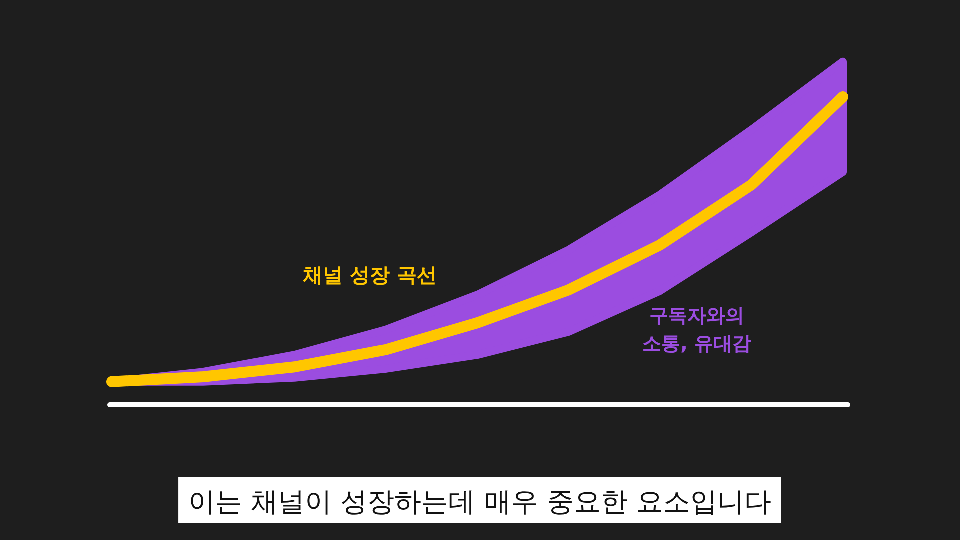 The image size is (960, 540). Describe the element at coordinates (369, 275) in the screenshot. I see `text: 채널 성장 곡선` at that location.